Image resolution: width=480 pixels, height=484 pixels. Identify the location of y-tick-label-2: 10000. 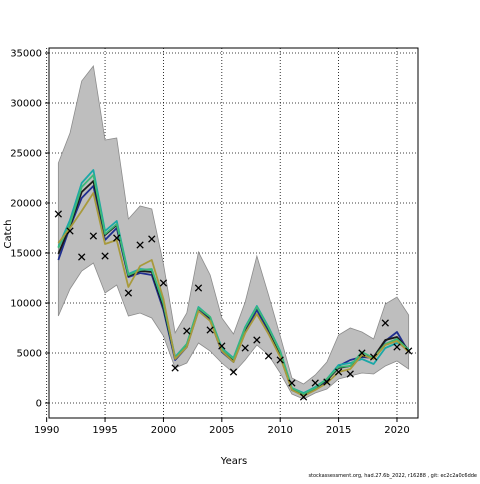
(26, 304).